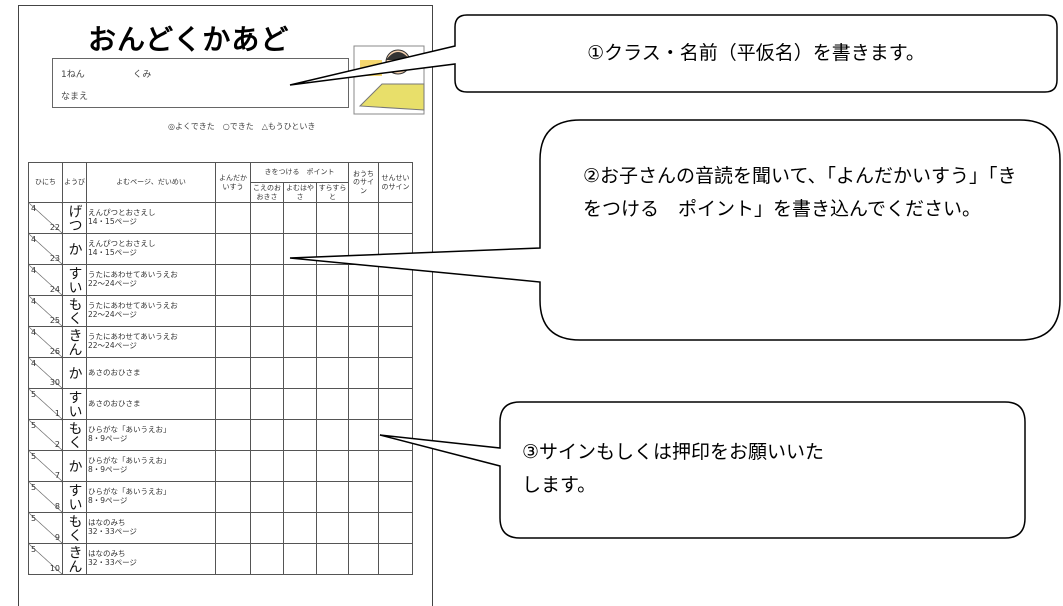 The height and width of the screenshot is (606, 1063). What do you see at coordinates (45, 249) in the screenshot?
I see `date-cell: 4 23` at bounding box center [45, 249].